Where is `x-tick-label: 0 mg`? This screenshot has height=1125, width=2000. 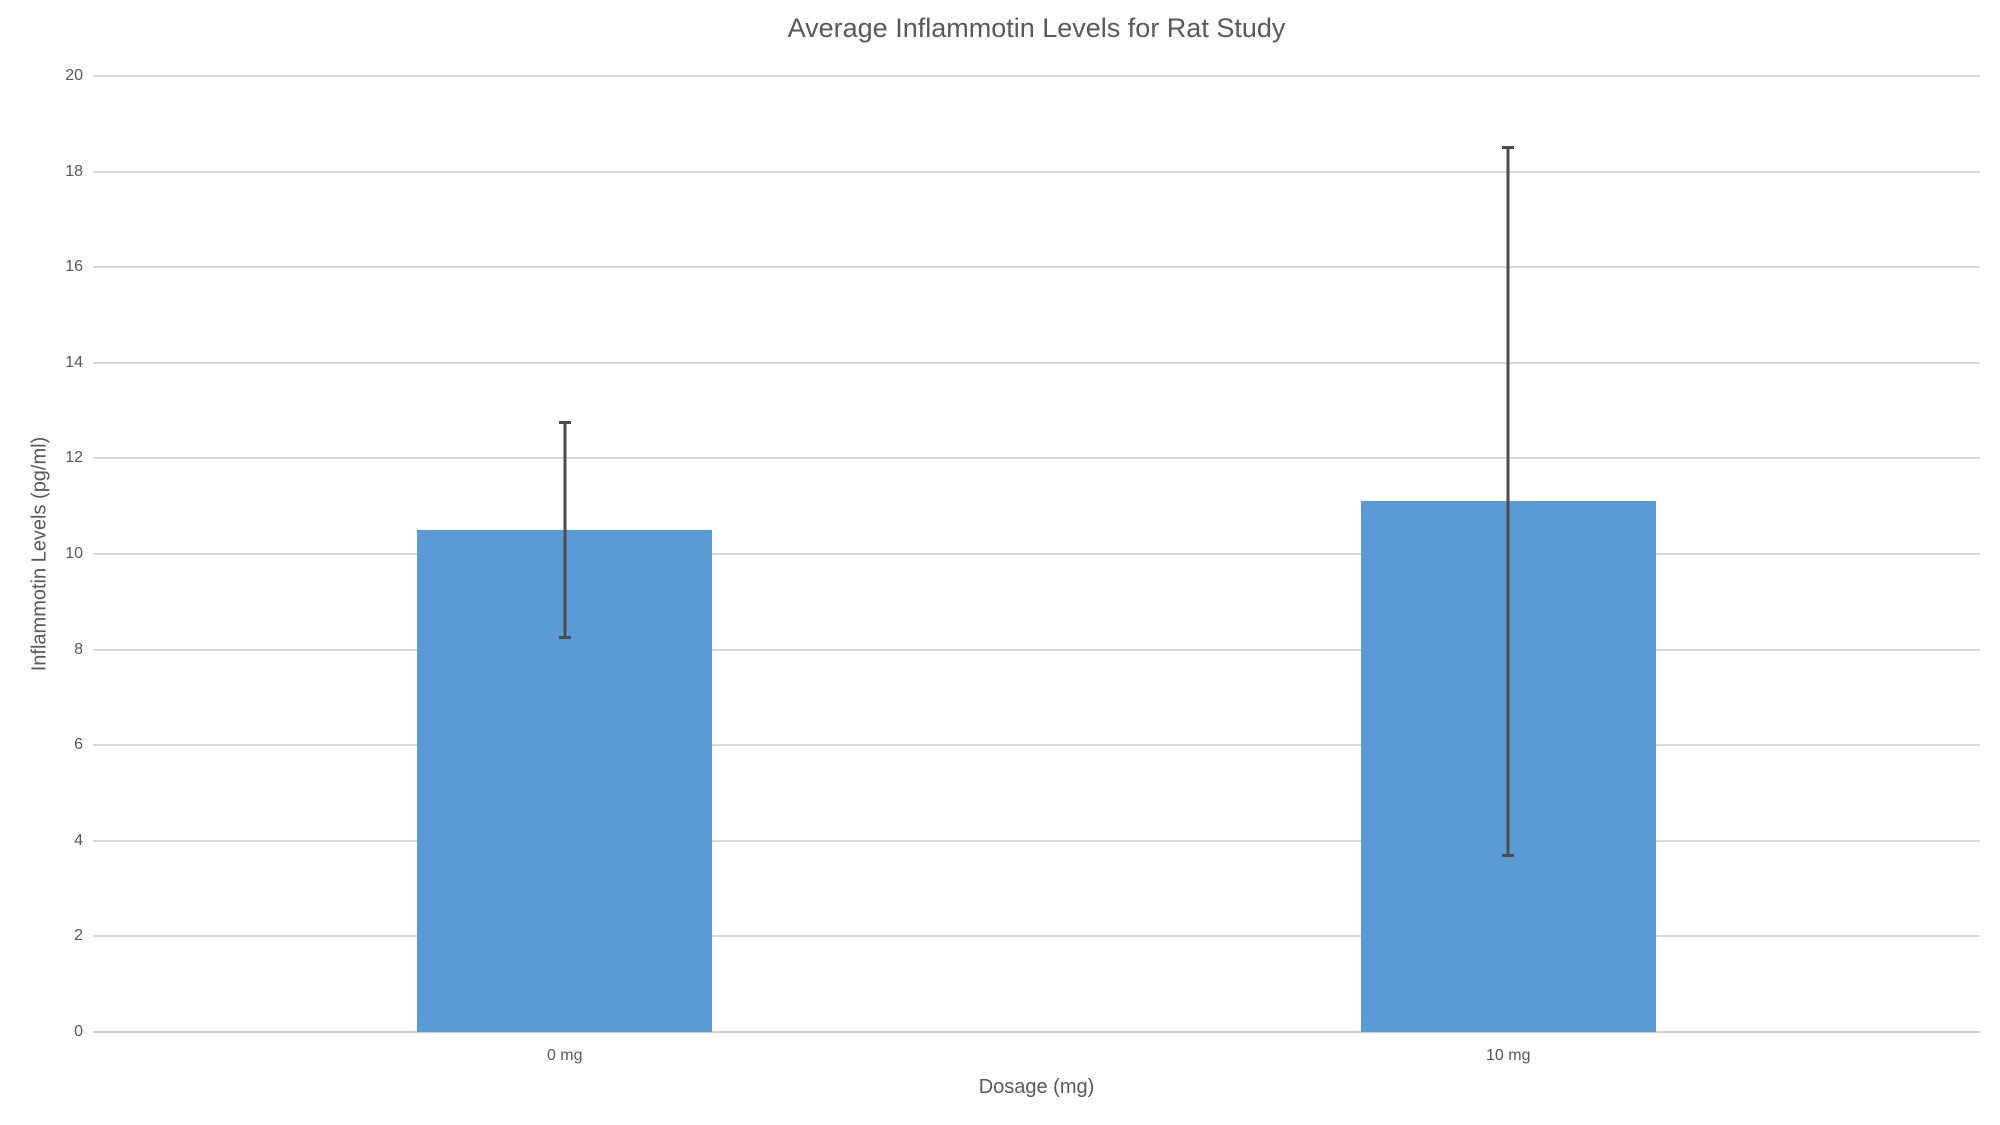
x-tick-label: 0 mg is located at coordinates (564, 1055).